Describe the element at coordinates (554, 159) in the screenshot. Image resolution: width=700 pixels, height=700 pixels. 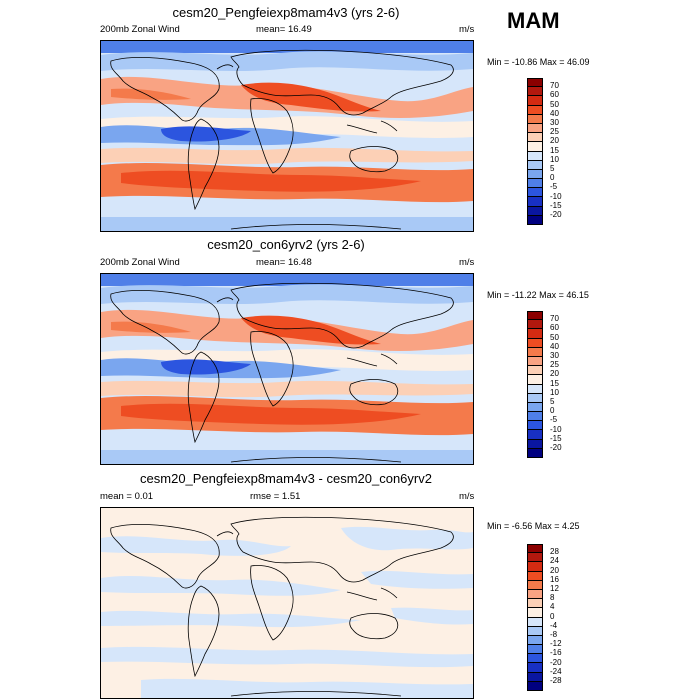
I see `colorbar-tick-label: 10` at that location.